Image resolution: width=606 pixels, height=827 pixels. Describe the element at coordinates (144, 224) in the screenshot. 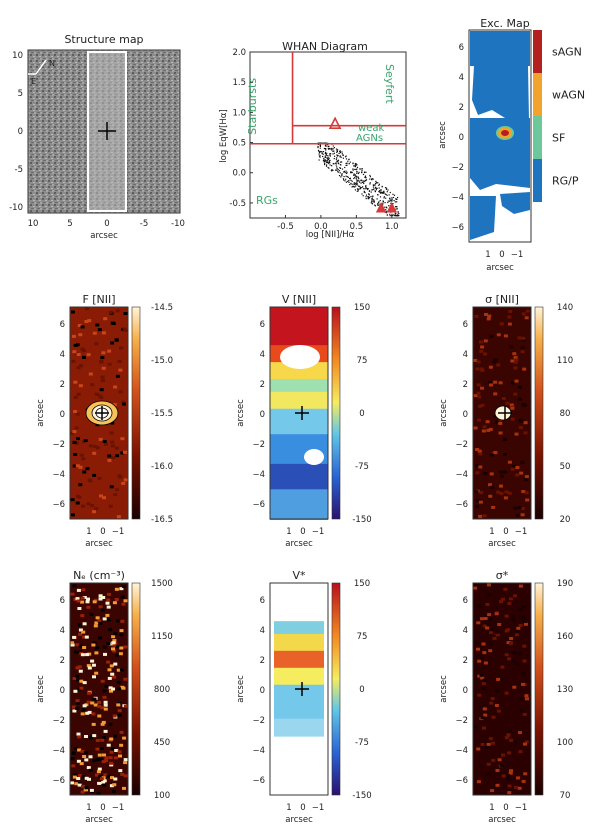

I see `structure-x-tick: -5` at that location.